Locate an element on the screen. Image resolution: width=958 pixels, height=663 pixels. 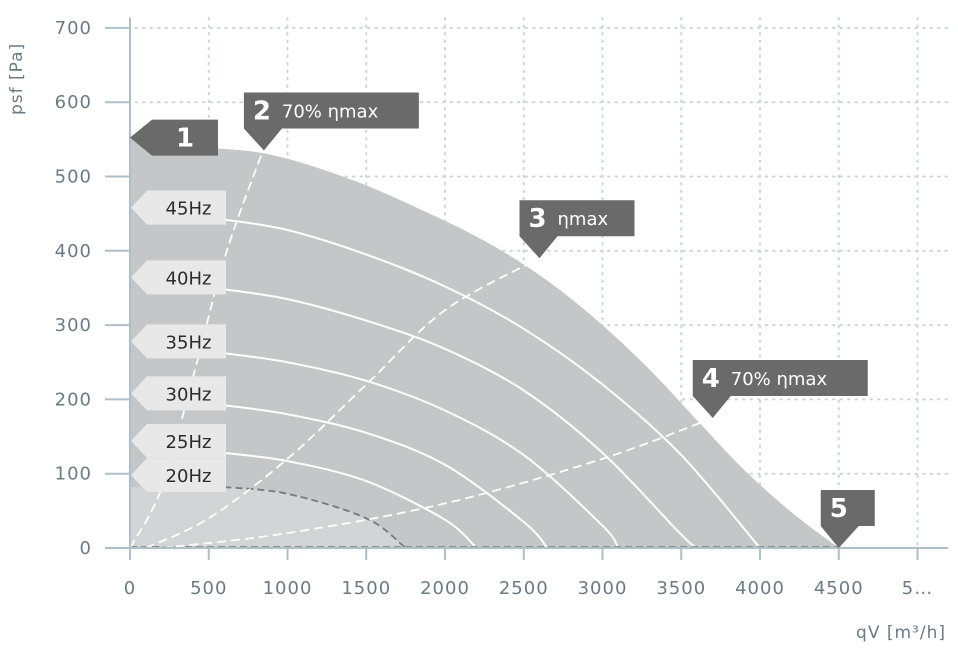
y-tick-label: 200 is located at coordinates (73, 399).